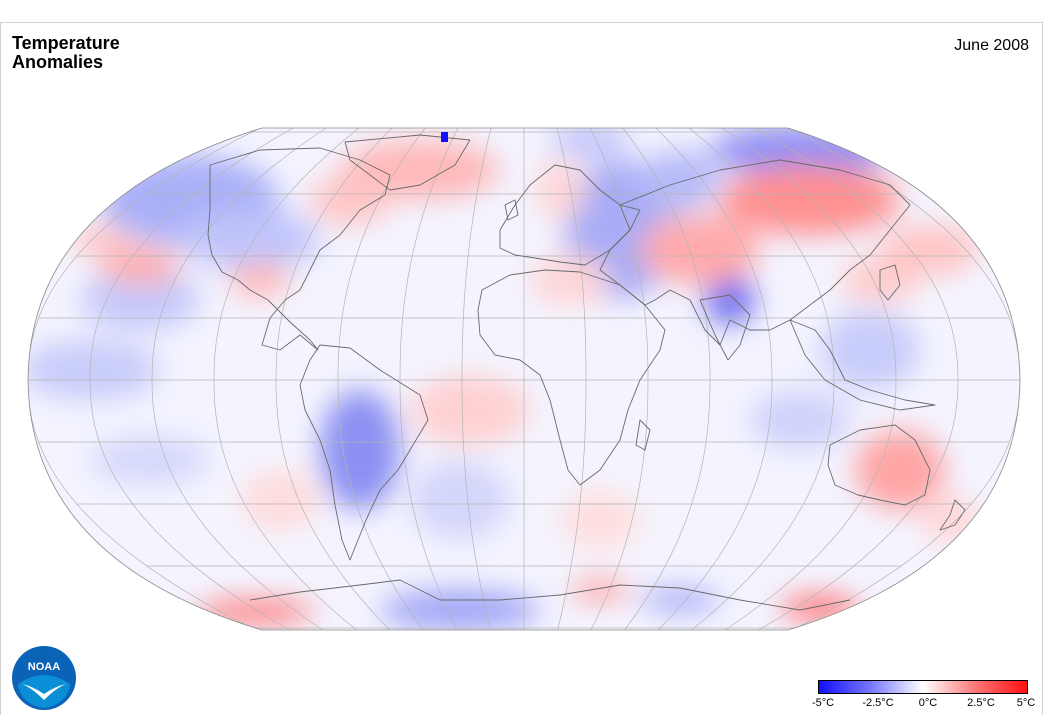  What do you see at coordinates (299, 249) in the screenshot?
I see `north-america-outline` at bounding box center [299, 249].